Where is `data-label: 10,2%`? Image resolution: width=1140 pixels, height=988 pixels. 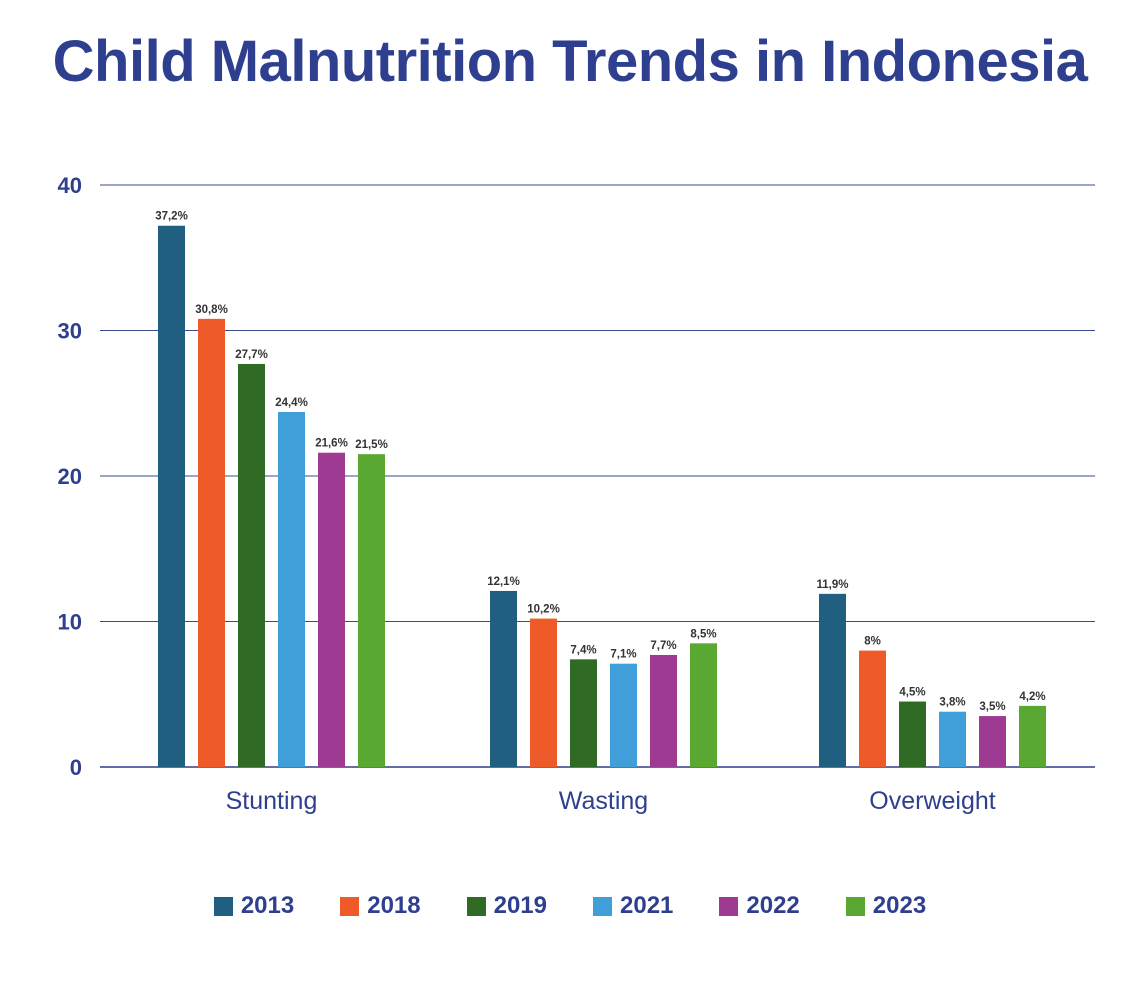
data-label: 10,2% is located at coordinates (543, 610).